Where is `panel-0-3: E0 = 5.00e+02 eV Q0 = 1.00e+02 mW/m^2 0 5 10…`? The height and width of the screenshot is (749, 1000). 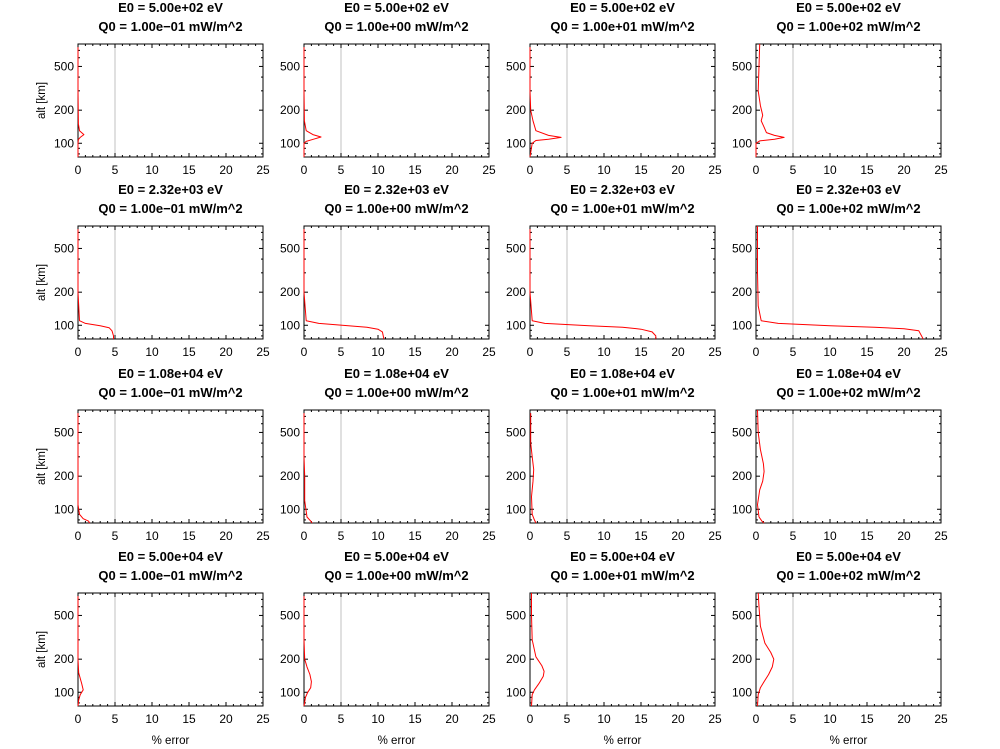 panel-0-3: E0 = 5.00e+02 eV Q0 = 1.00e+02 mW/m^2 0 5 10… is located at coordinates (840, 88).